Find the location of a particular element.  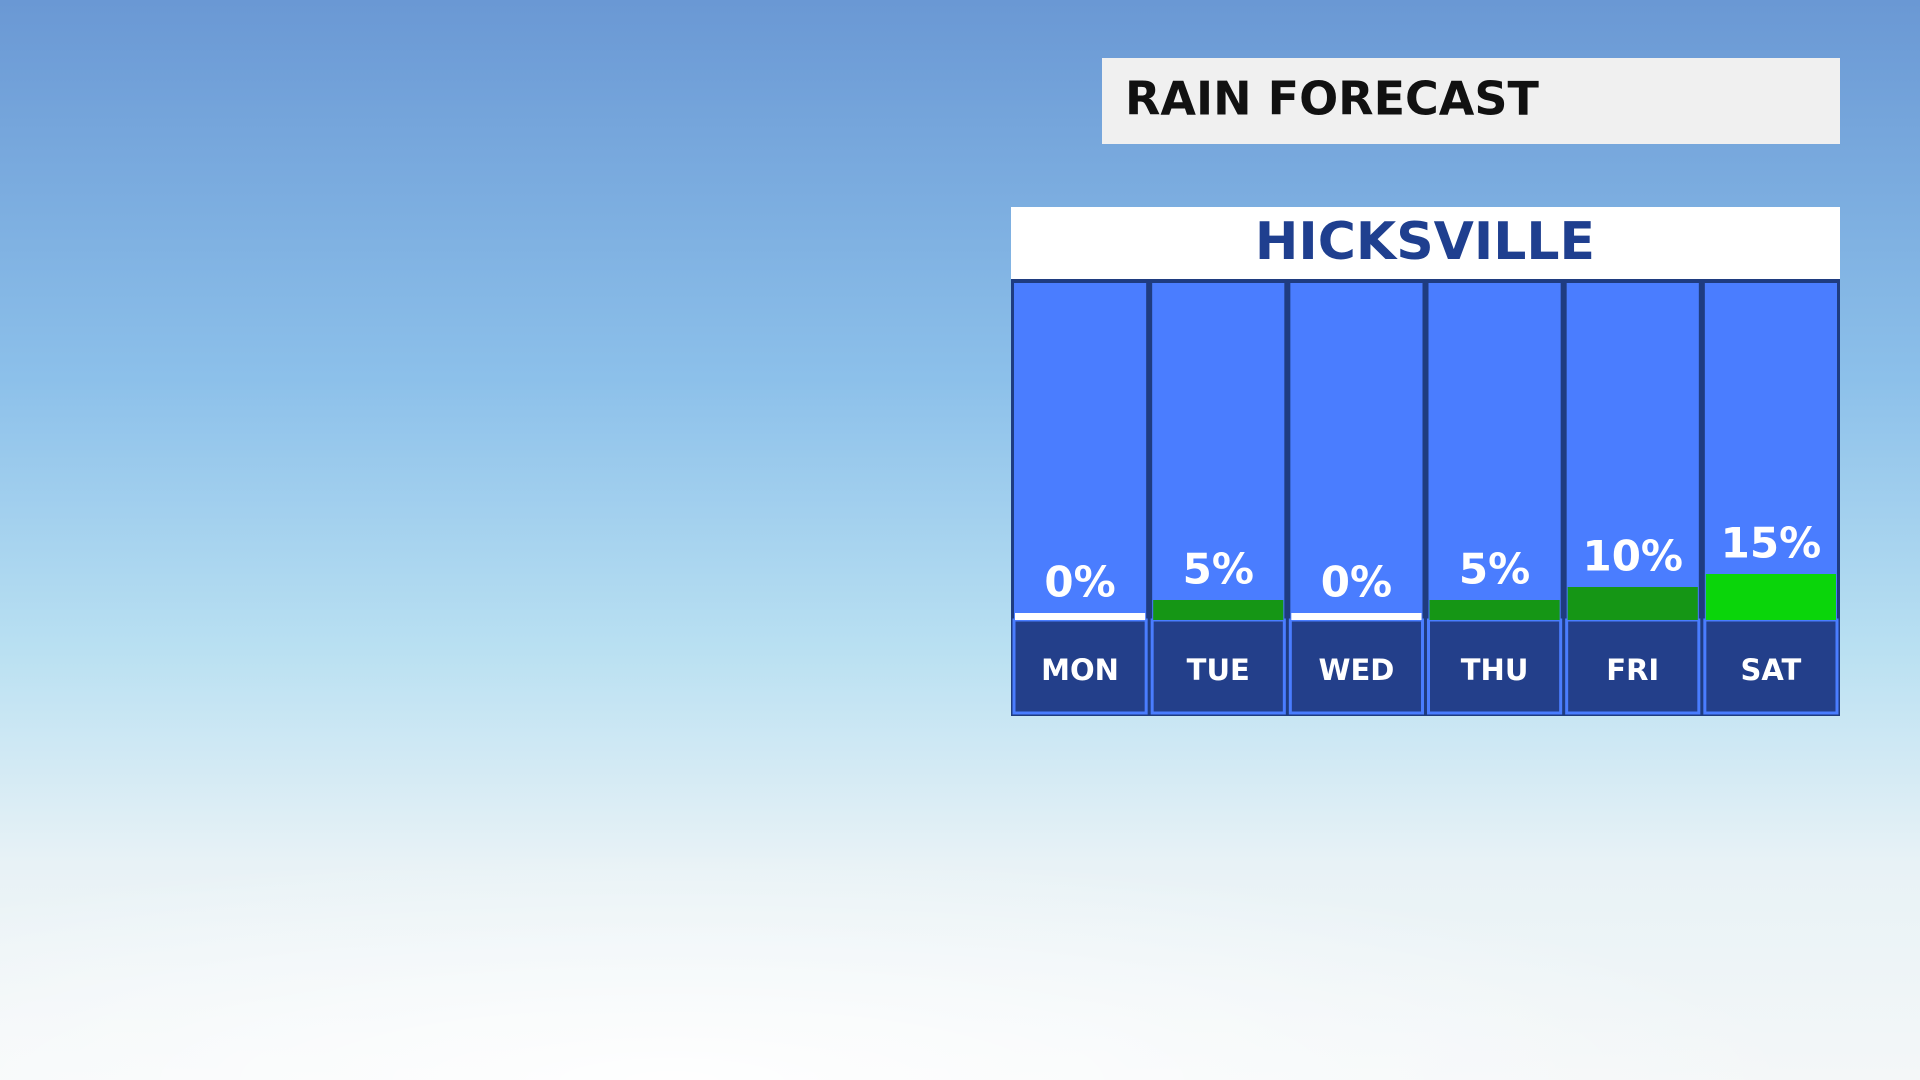

x-tick-label: WED is located at coordinates (1356, 670).